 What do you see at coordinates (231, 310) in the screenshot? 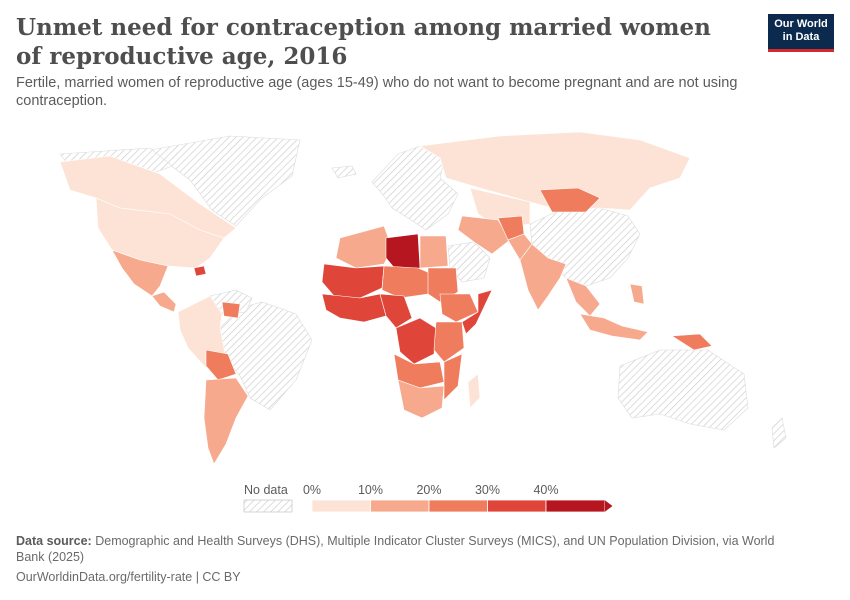
I see `map-region-guyana` at bounding box center [231, 310].